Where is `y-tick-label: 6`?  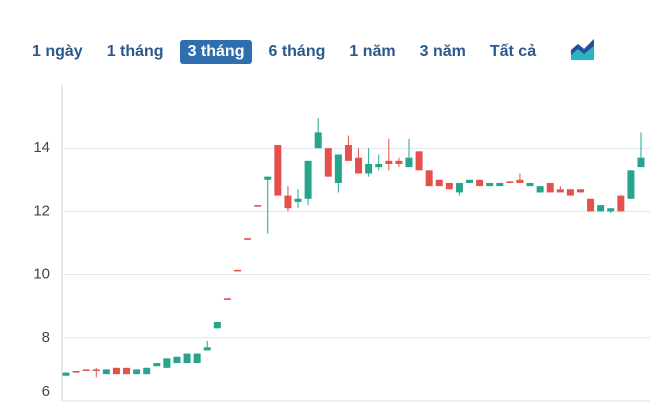
y-tick-label: 6 is located at coordinates (46, 391).